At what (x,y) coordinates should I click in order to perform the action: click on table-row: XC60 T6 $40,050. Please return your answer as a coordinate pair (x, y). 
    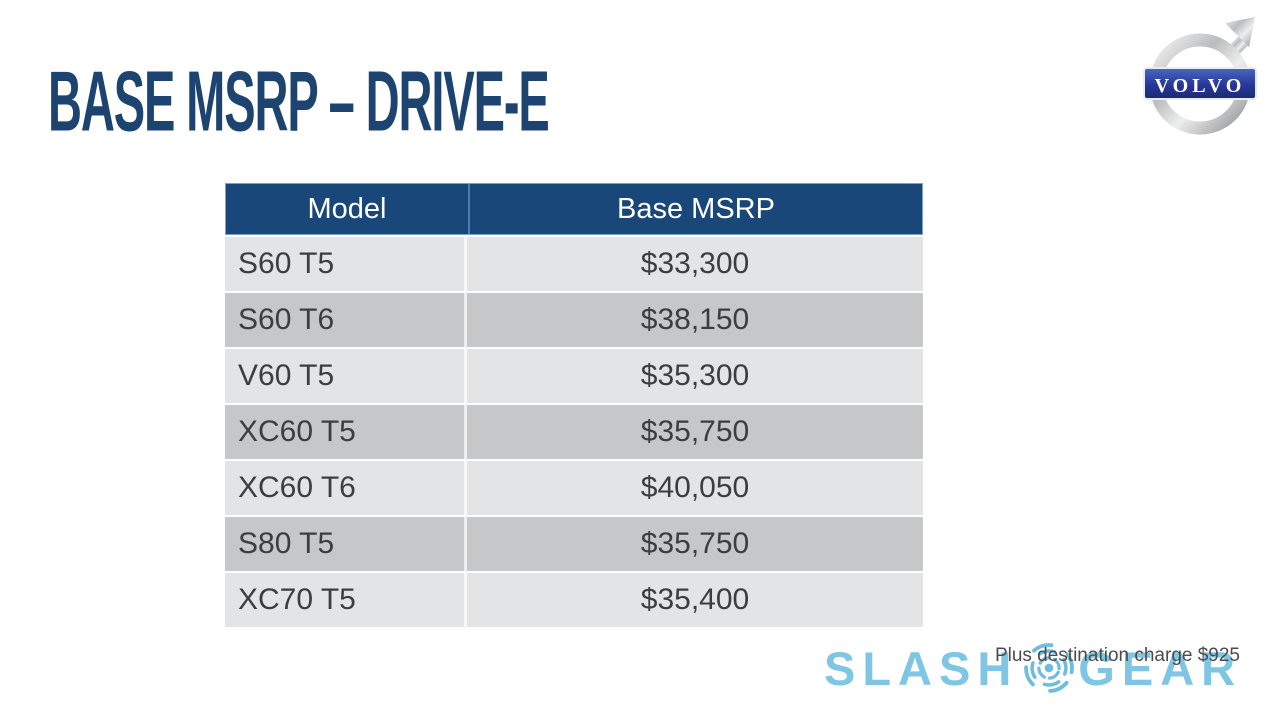
    Looking at the image, I should click on (574, 488).